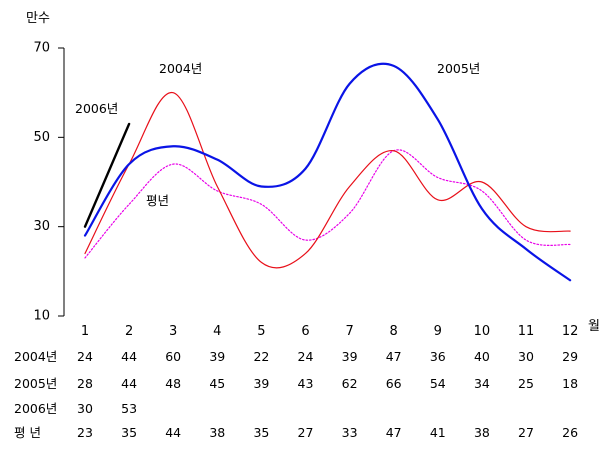 This screenshot has width=615, height=451. What do you see at coordinates (261, 356) in the screenshot?
I see `table-cell: 22` at bounding box center [261, 356].